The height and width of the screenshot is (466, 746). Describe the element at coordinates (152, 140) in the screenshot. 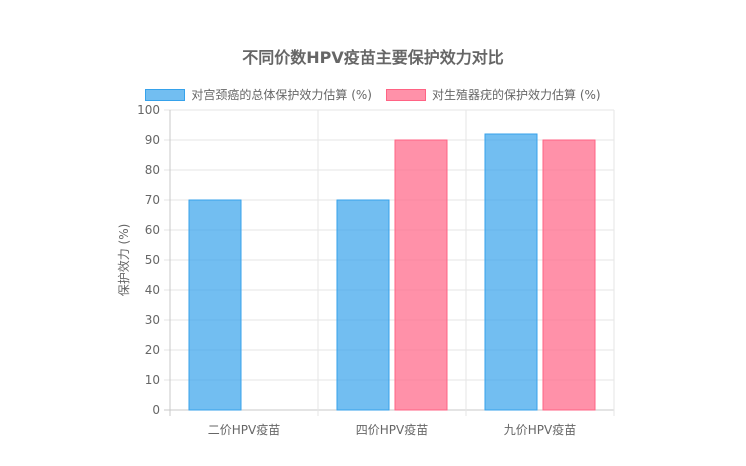

I see `y-tick-label: 90` at that location.